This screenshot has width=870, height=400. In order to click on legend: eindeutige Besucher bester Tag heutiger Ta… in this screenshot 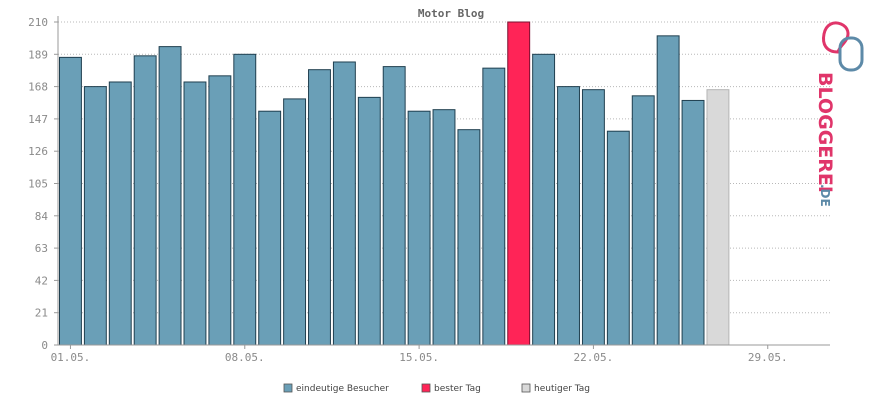, I will do `click(436, 388)`.